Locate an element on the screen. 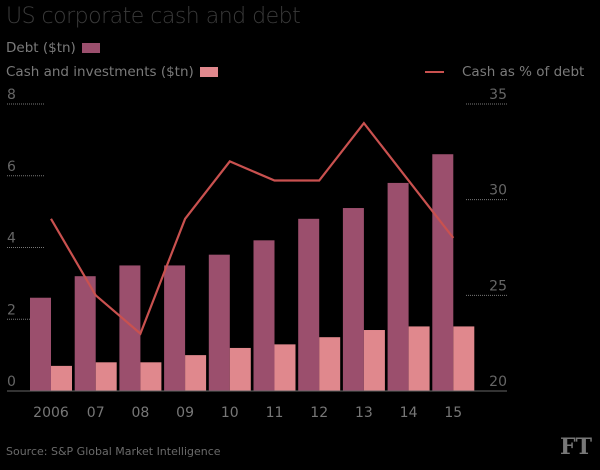 The image size is (600, 470). x-tick-label: 12 is located at coordinates (319, 413).